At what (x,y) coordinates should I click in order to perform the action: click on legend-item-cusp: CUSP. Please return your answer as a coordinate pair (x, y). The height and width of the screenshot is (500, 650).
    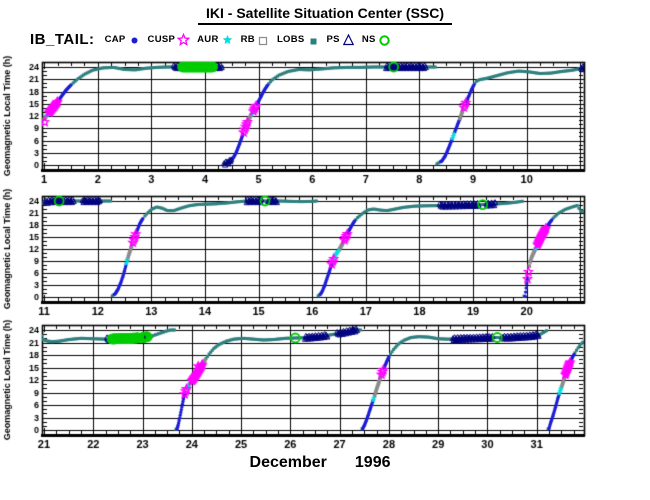
    Looking at the image, I should click on (169, 39).